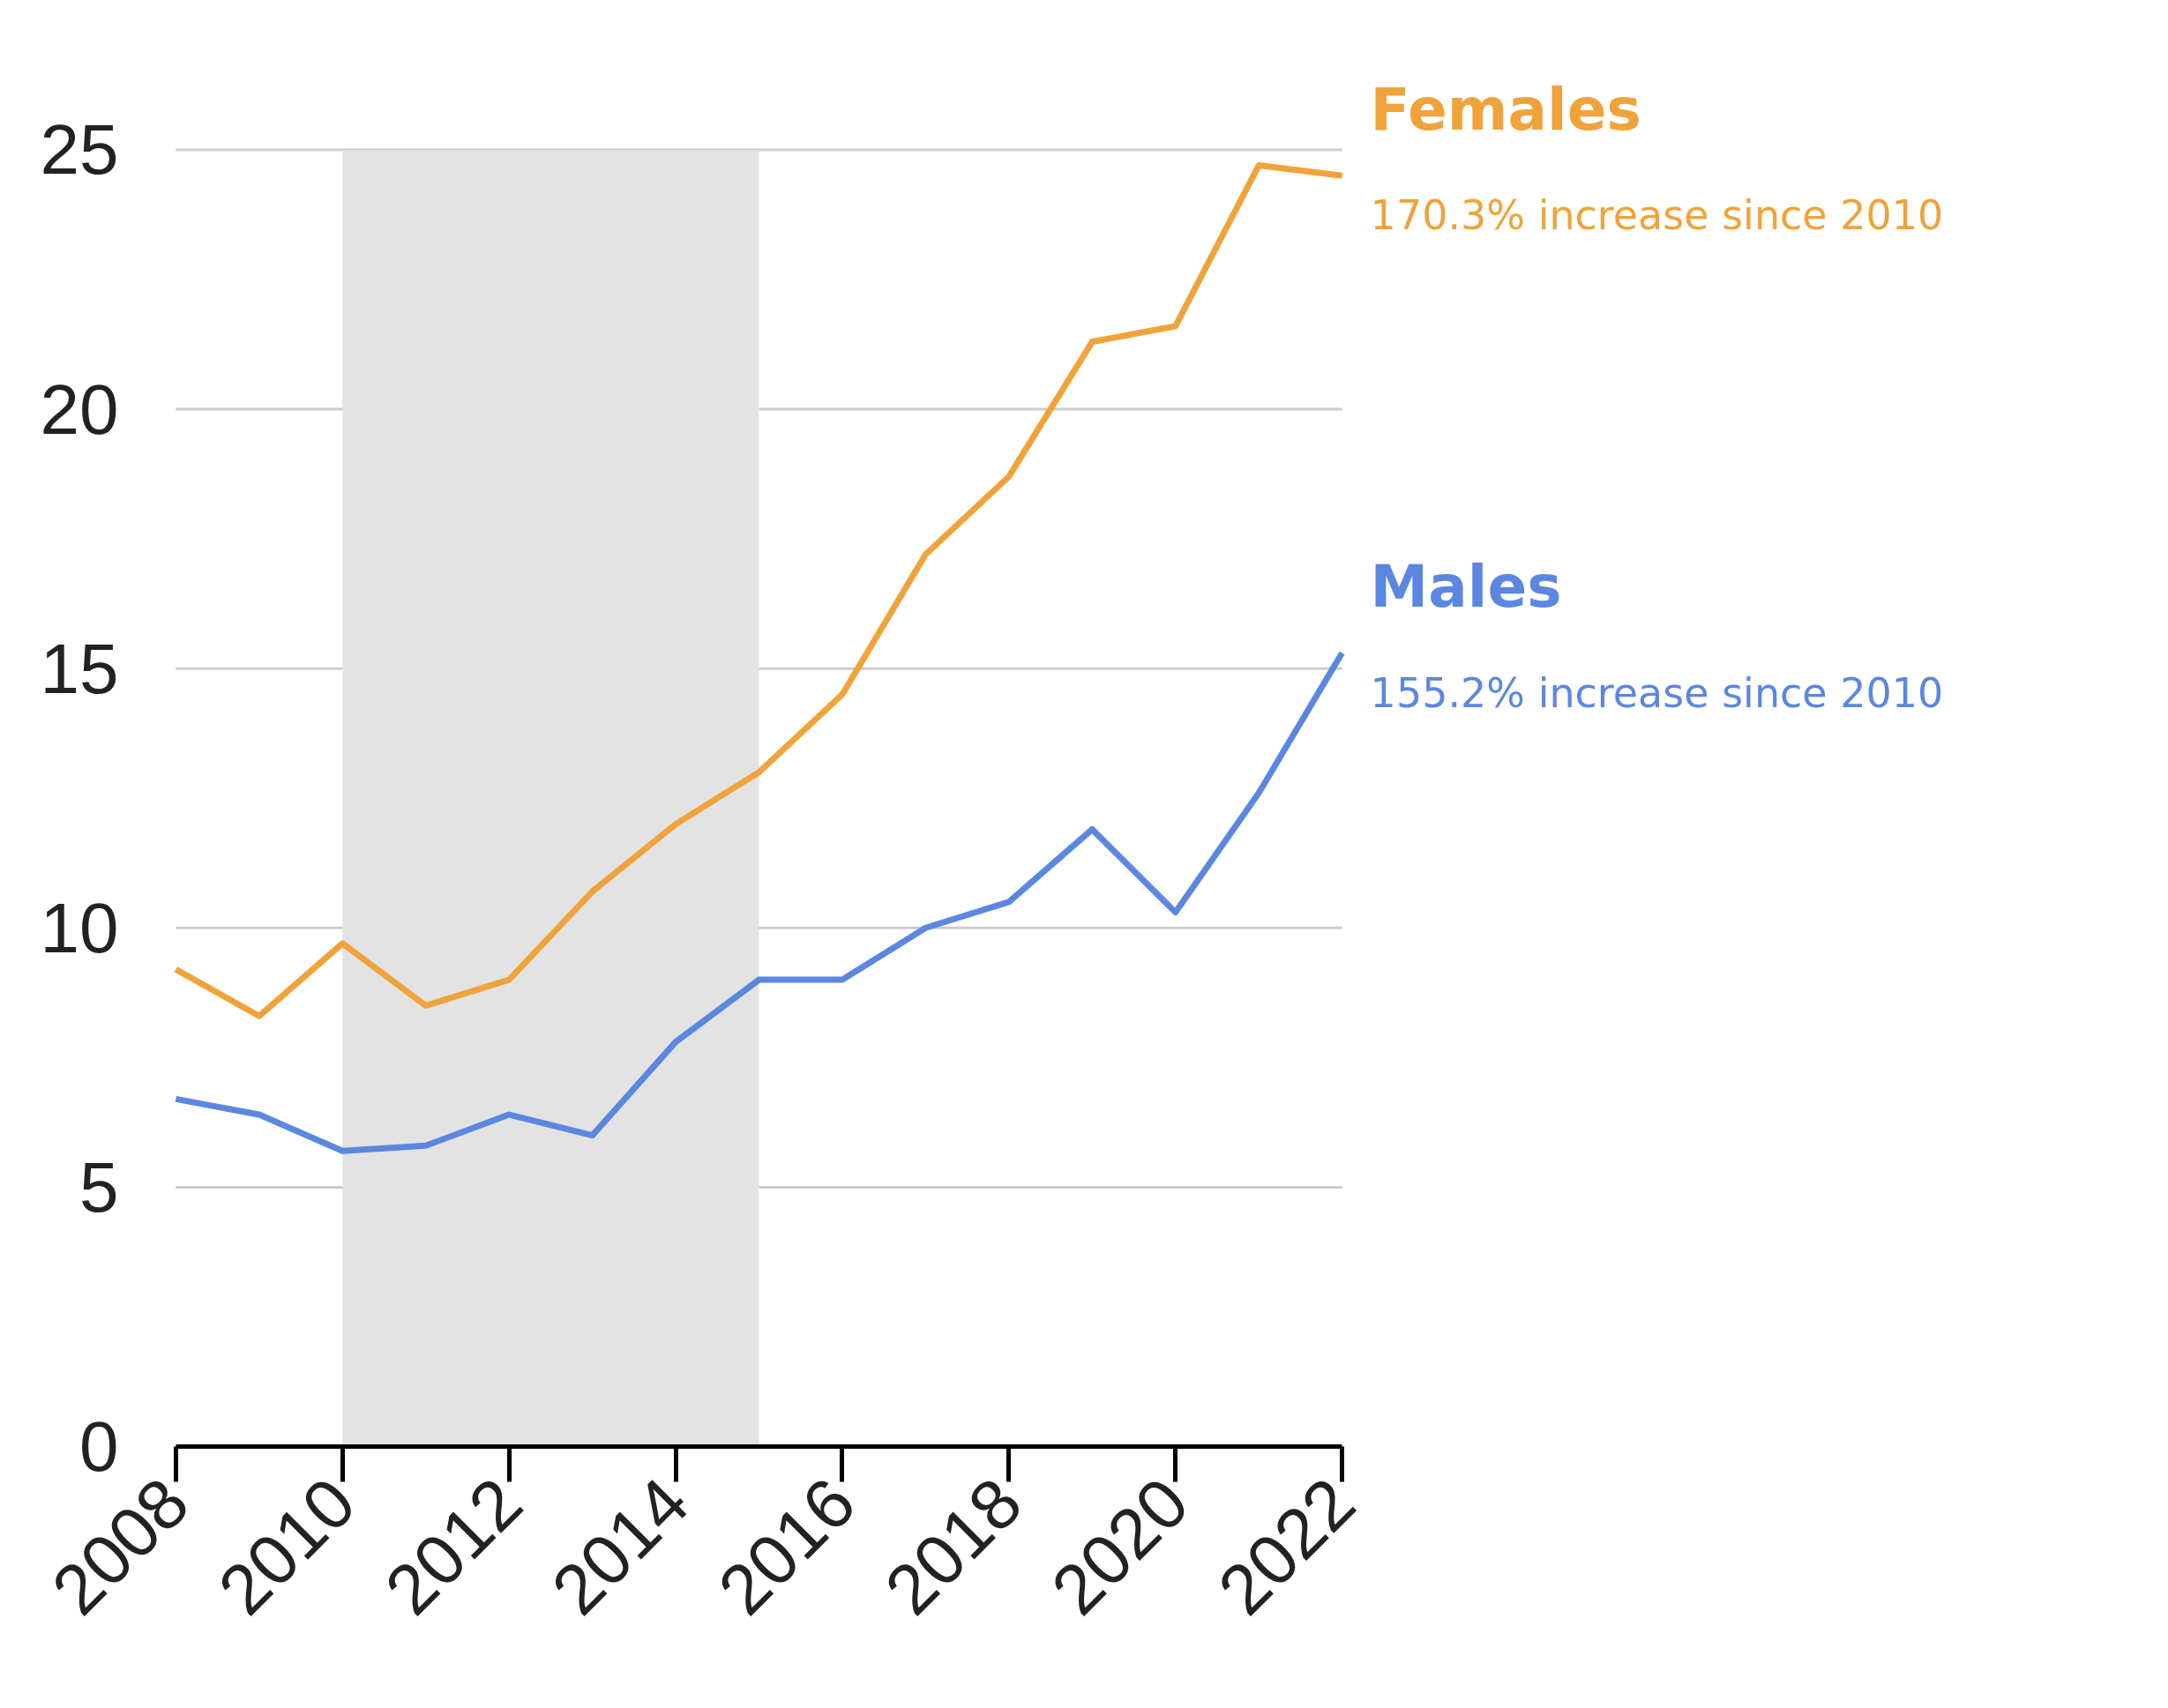 Image resolution: width=2168 pixels, height=1708 pixels. What do you see at coordinates (99, 1187) in the screenshot?
I see `y-tick-label: 5` at bounding box center [99, 1187].